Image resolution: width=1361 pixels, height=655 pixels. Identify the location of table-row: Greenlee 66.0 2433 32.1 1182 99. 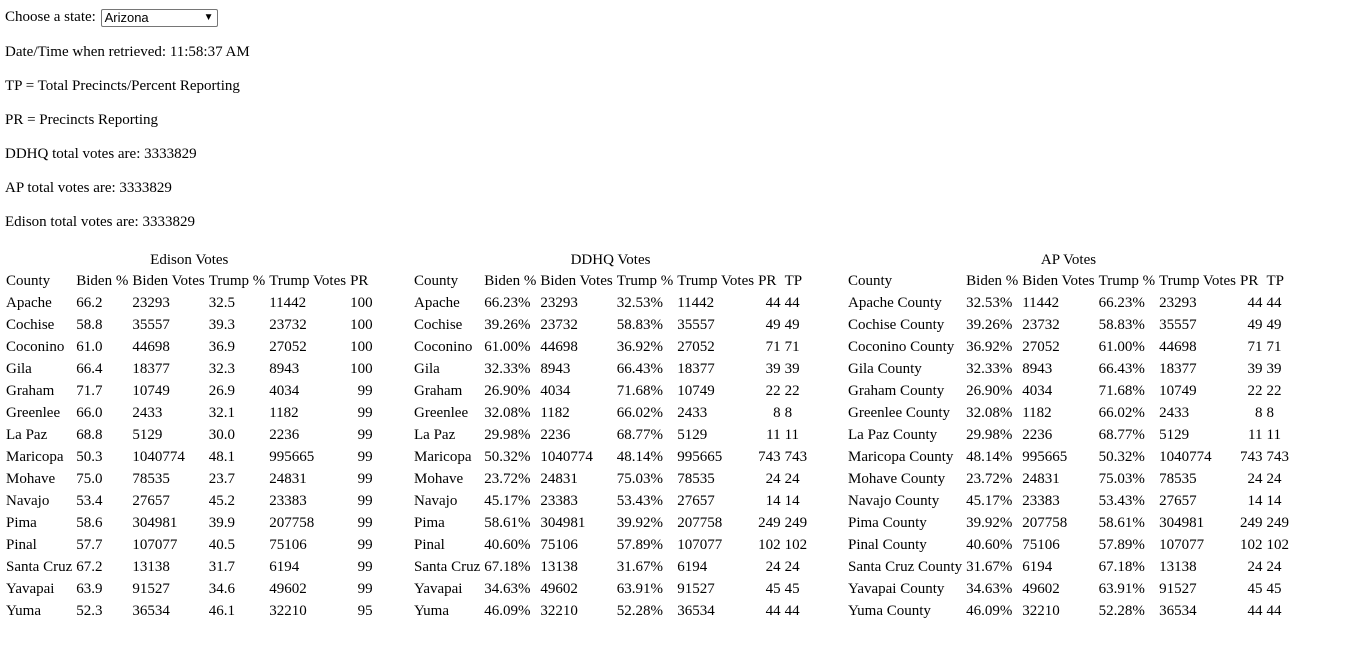
(189, 413).